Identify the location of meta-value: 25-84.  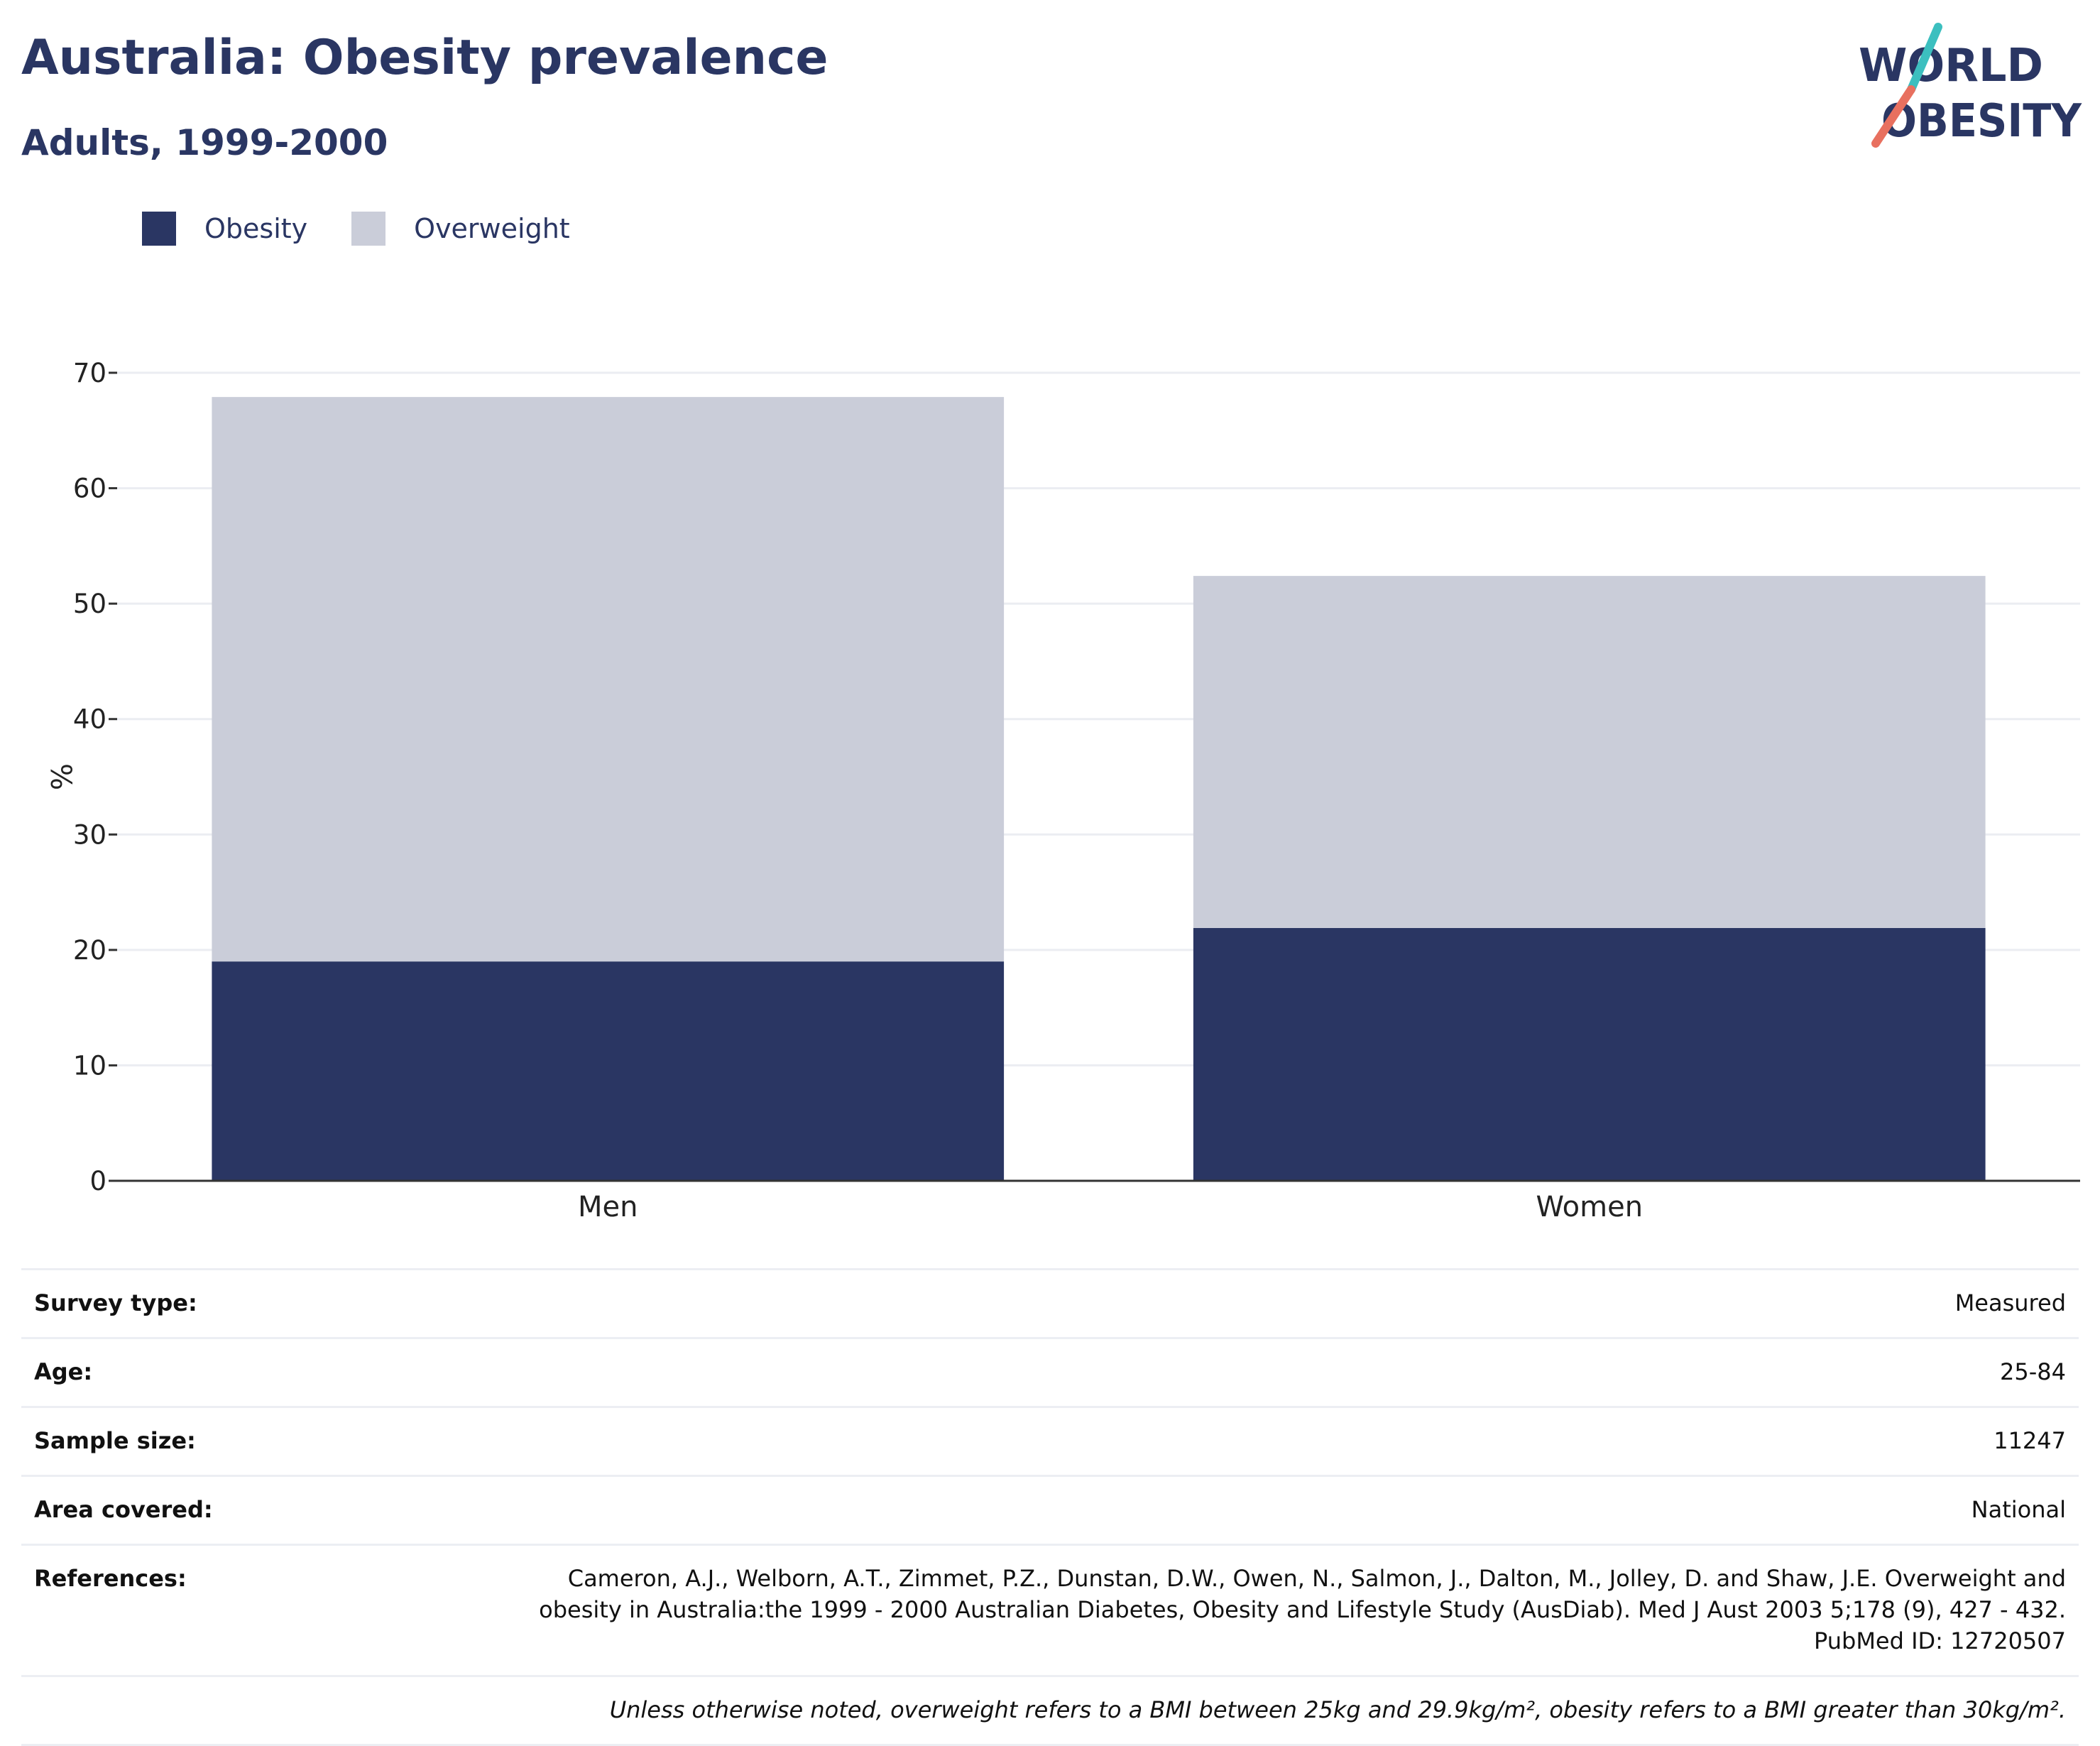
(1276, 1372).